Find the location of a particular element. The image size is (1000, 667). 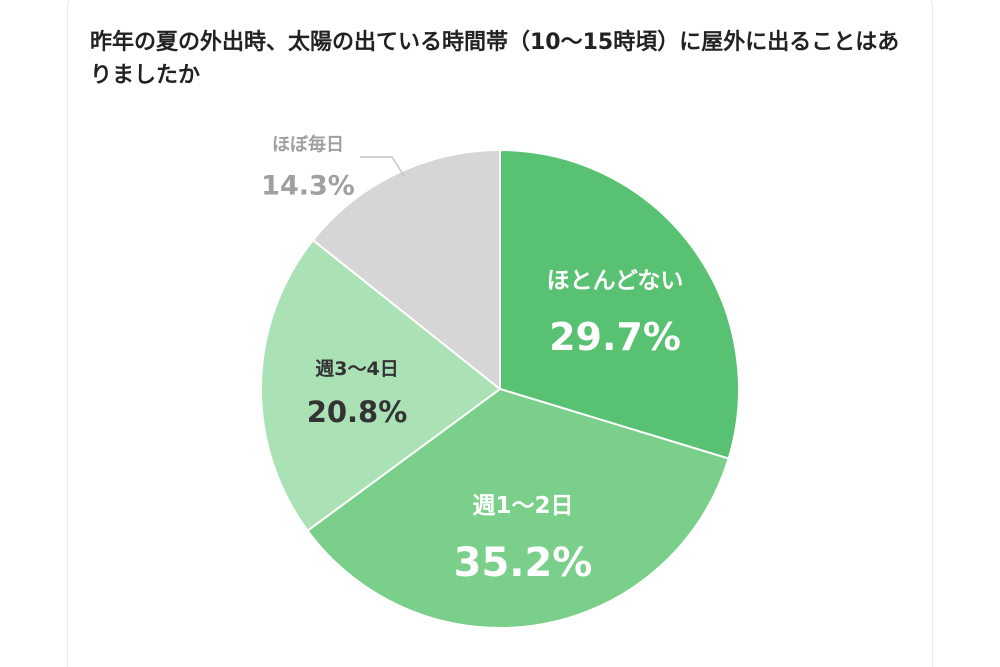

slice-4-wedge is located at coordinates (406, 269).